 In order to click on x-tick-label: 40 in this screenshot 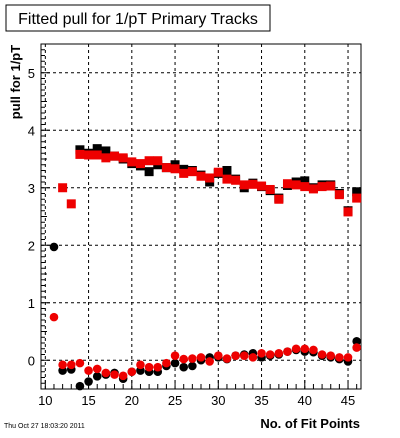, I will do `click(305, 400)`.